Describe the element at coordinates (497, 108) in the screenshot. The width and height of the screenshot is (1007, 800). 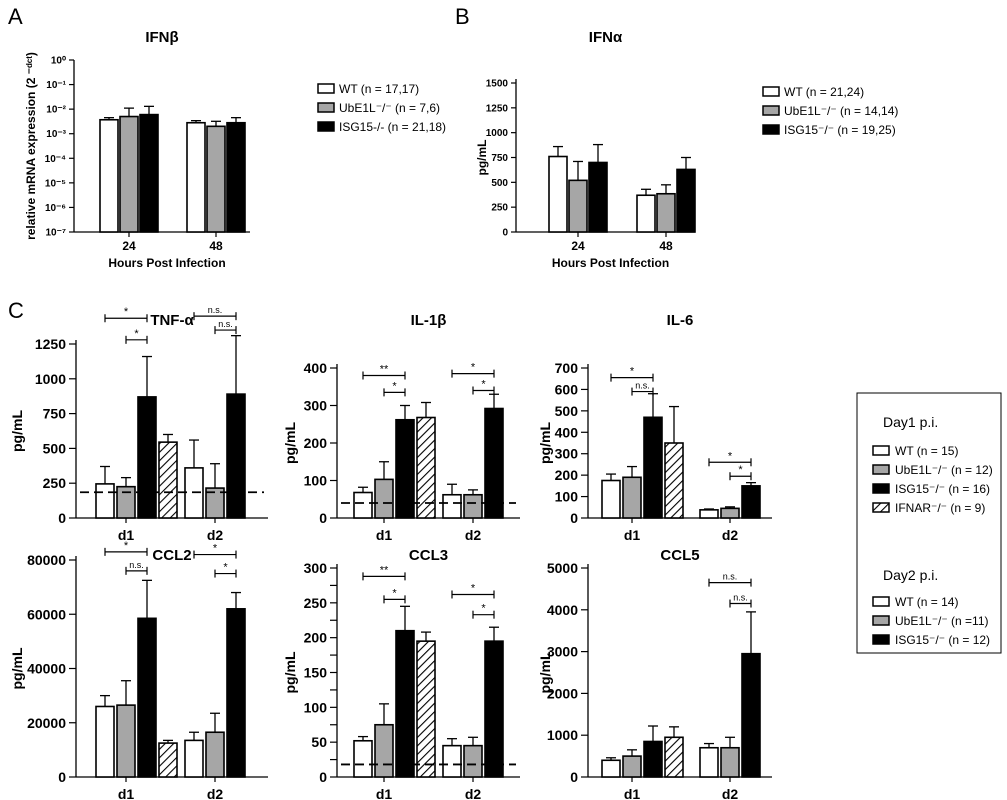
I see `y-tick-label: 1250` at that location.